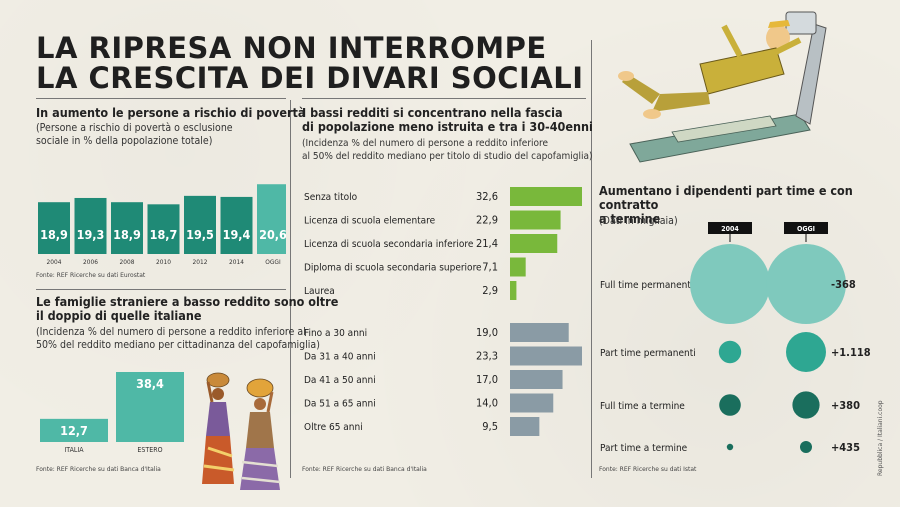 This screenshot has width=900, height=507. Describe the element at coordinates (646, 285) in the screenshot. I see `bubble-row-label: Full time permanenti` at that location.